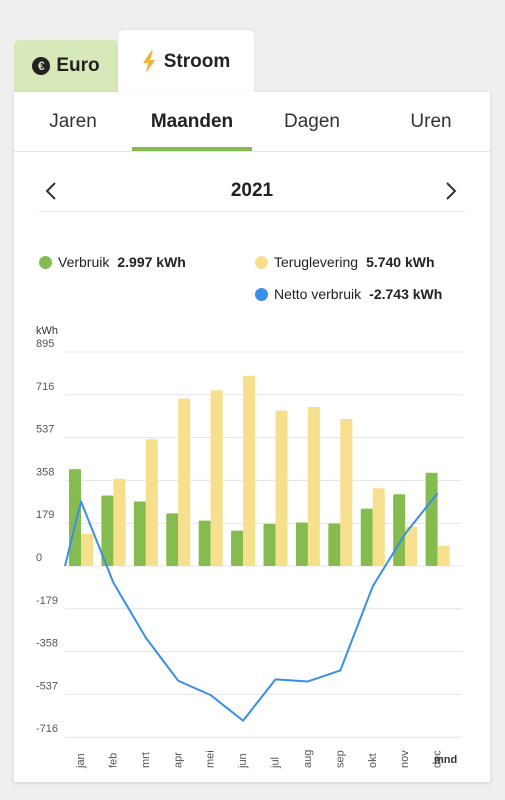  I want to click on lightning-icon, so click(148, 62).